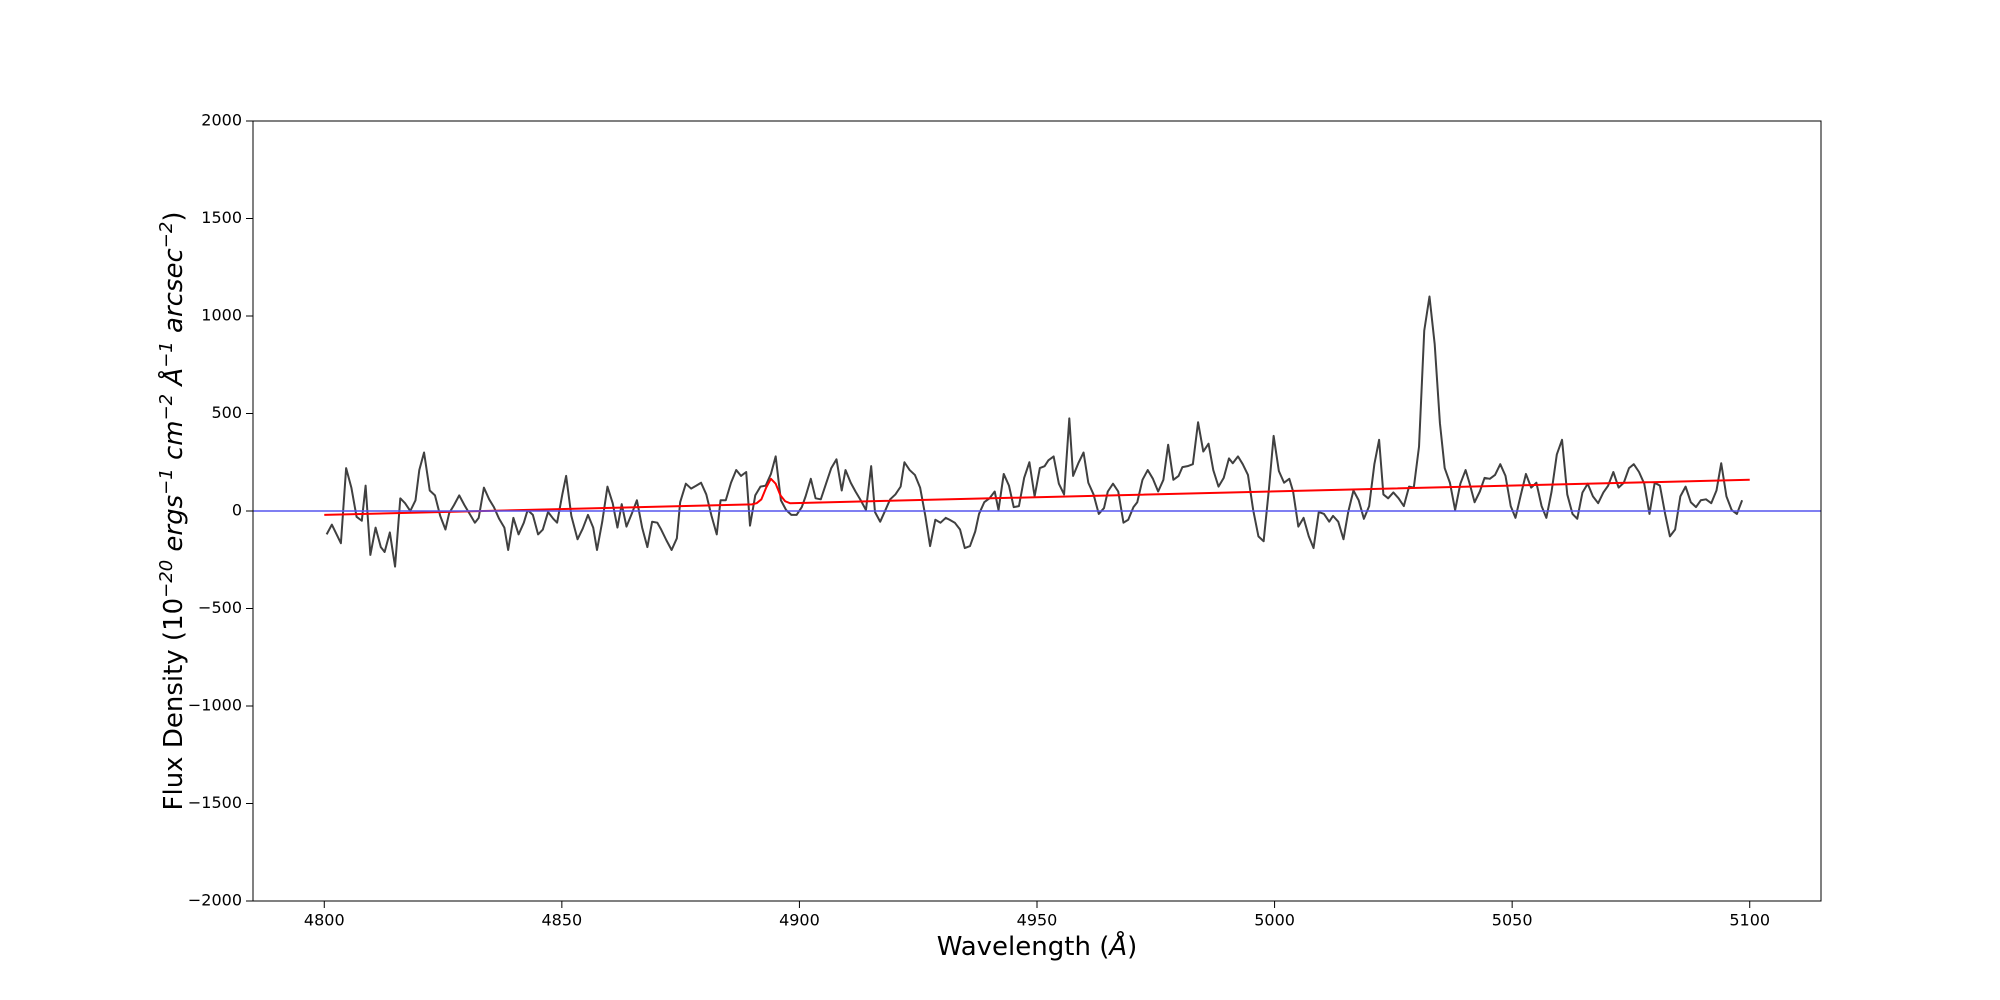  I want to click on y-tick-label: 1000, so click(221, 315).